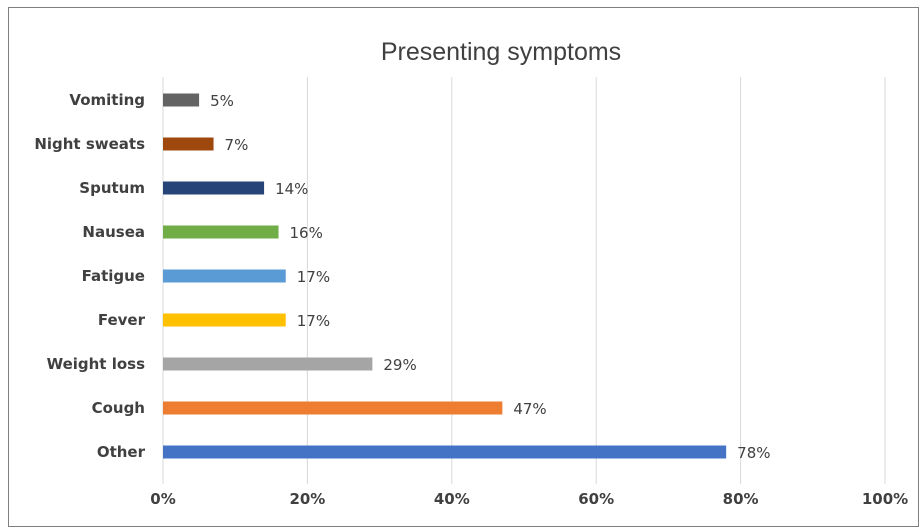 The image size is (919, 527). Describe the element at coordinates (753, 453) in the screenshot. I see `data-label: 78%` at that location.